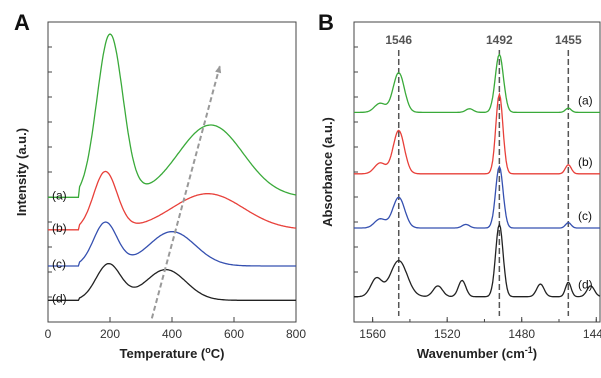 This screenshot has height=378, width=601. I want to click on x-tick-label: 1560, so click(372, 334).